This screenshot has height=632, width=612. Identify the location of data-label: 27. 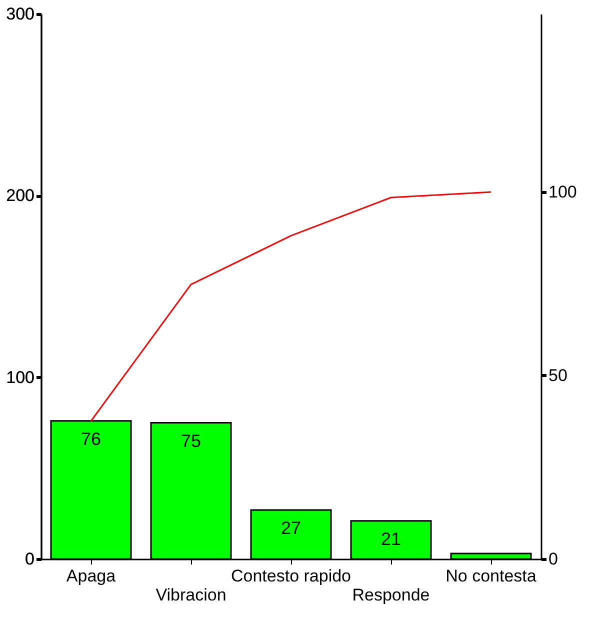
(291, 528).